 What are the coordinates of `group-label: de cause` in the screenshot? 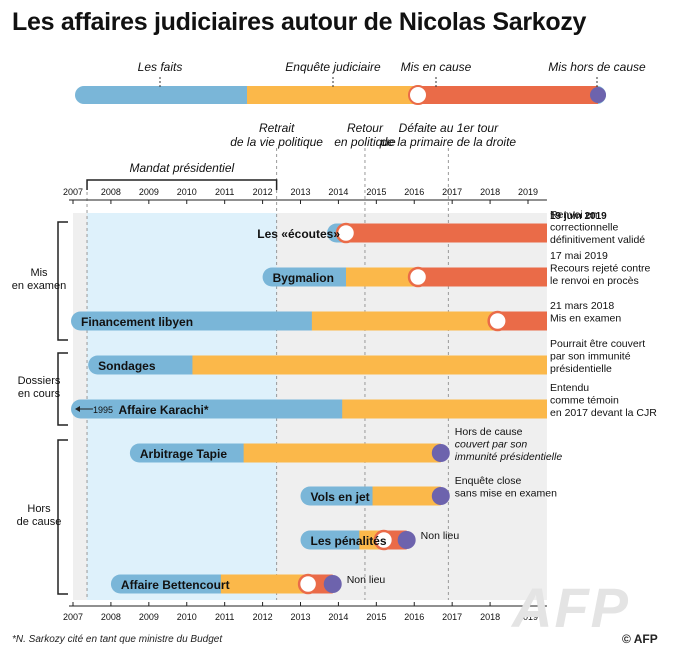 It's located at (39, 522).